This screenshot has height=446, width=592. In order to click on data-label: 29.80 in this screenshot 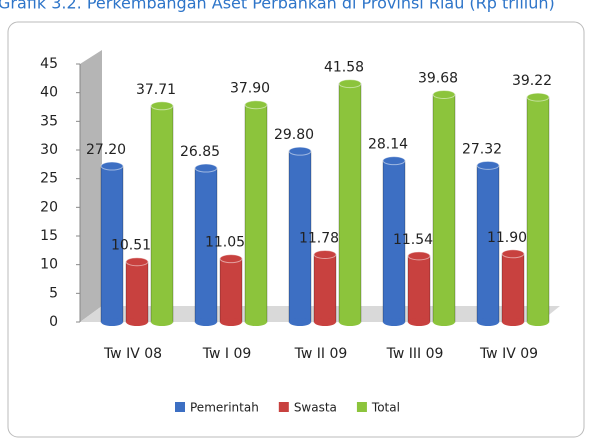, I will do `click(294, 135)`.